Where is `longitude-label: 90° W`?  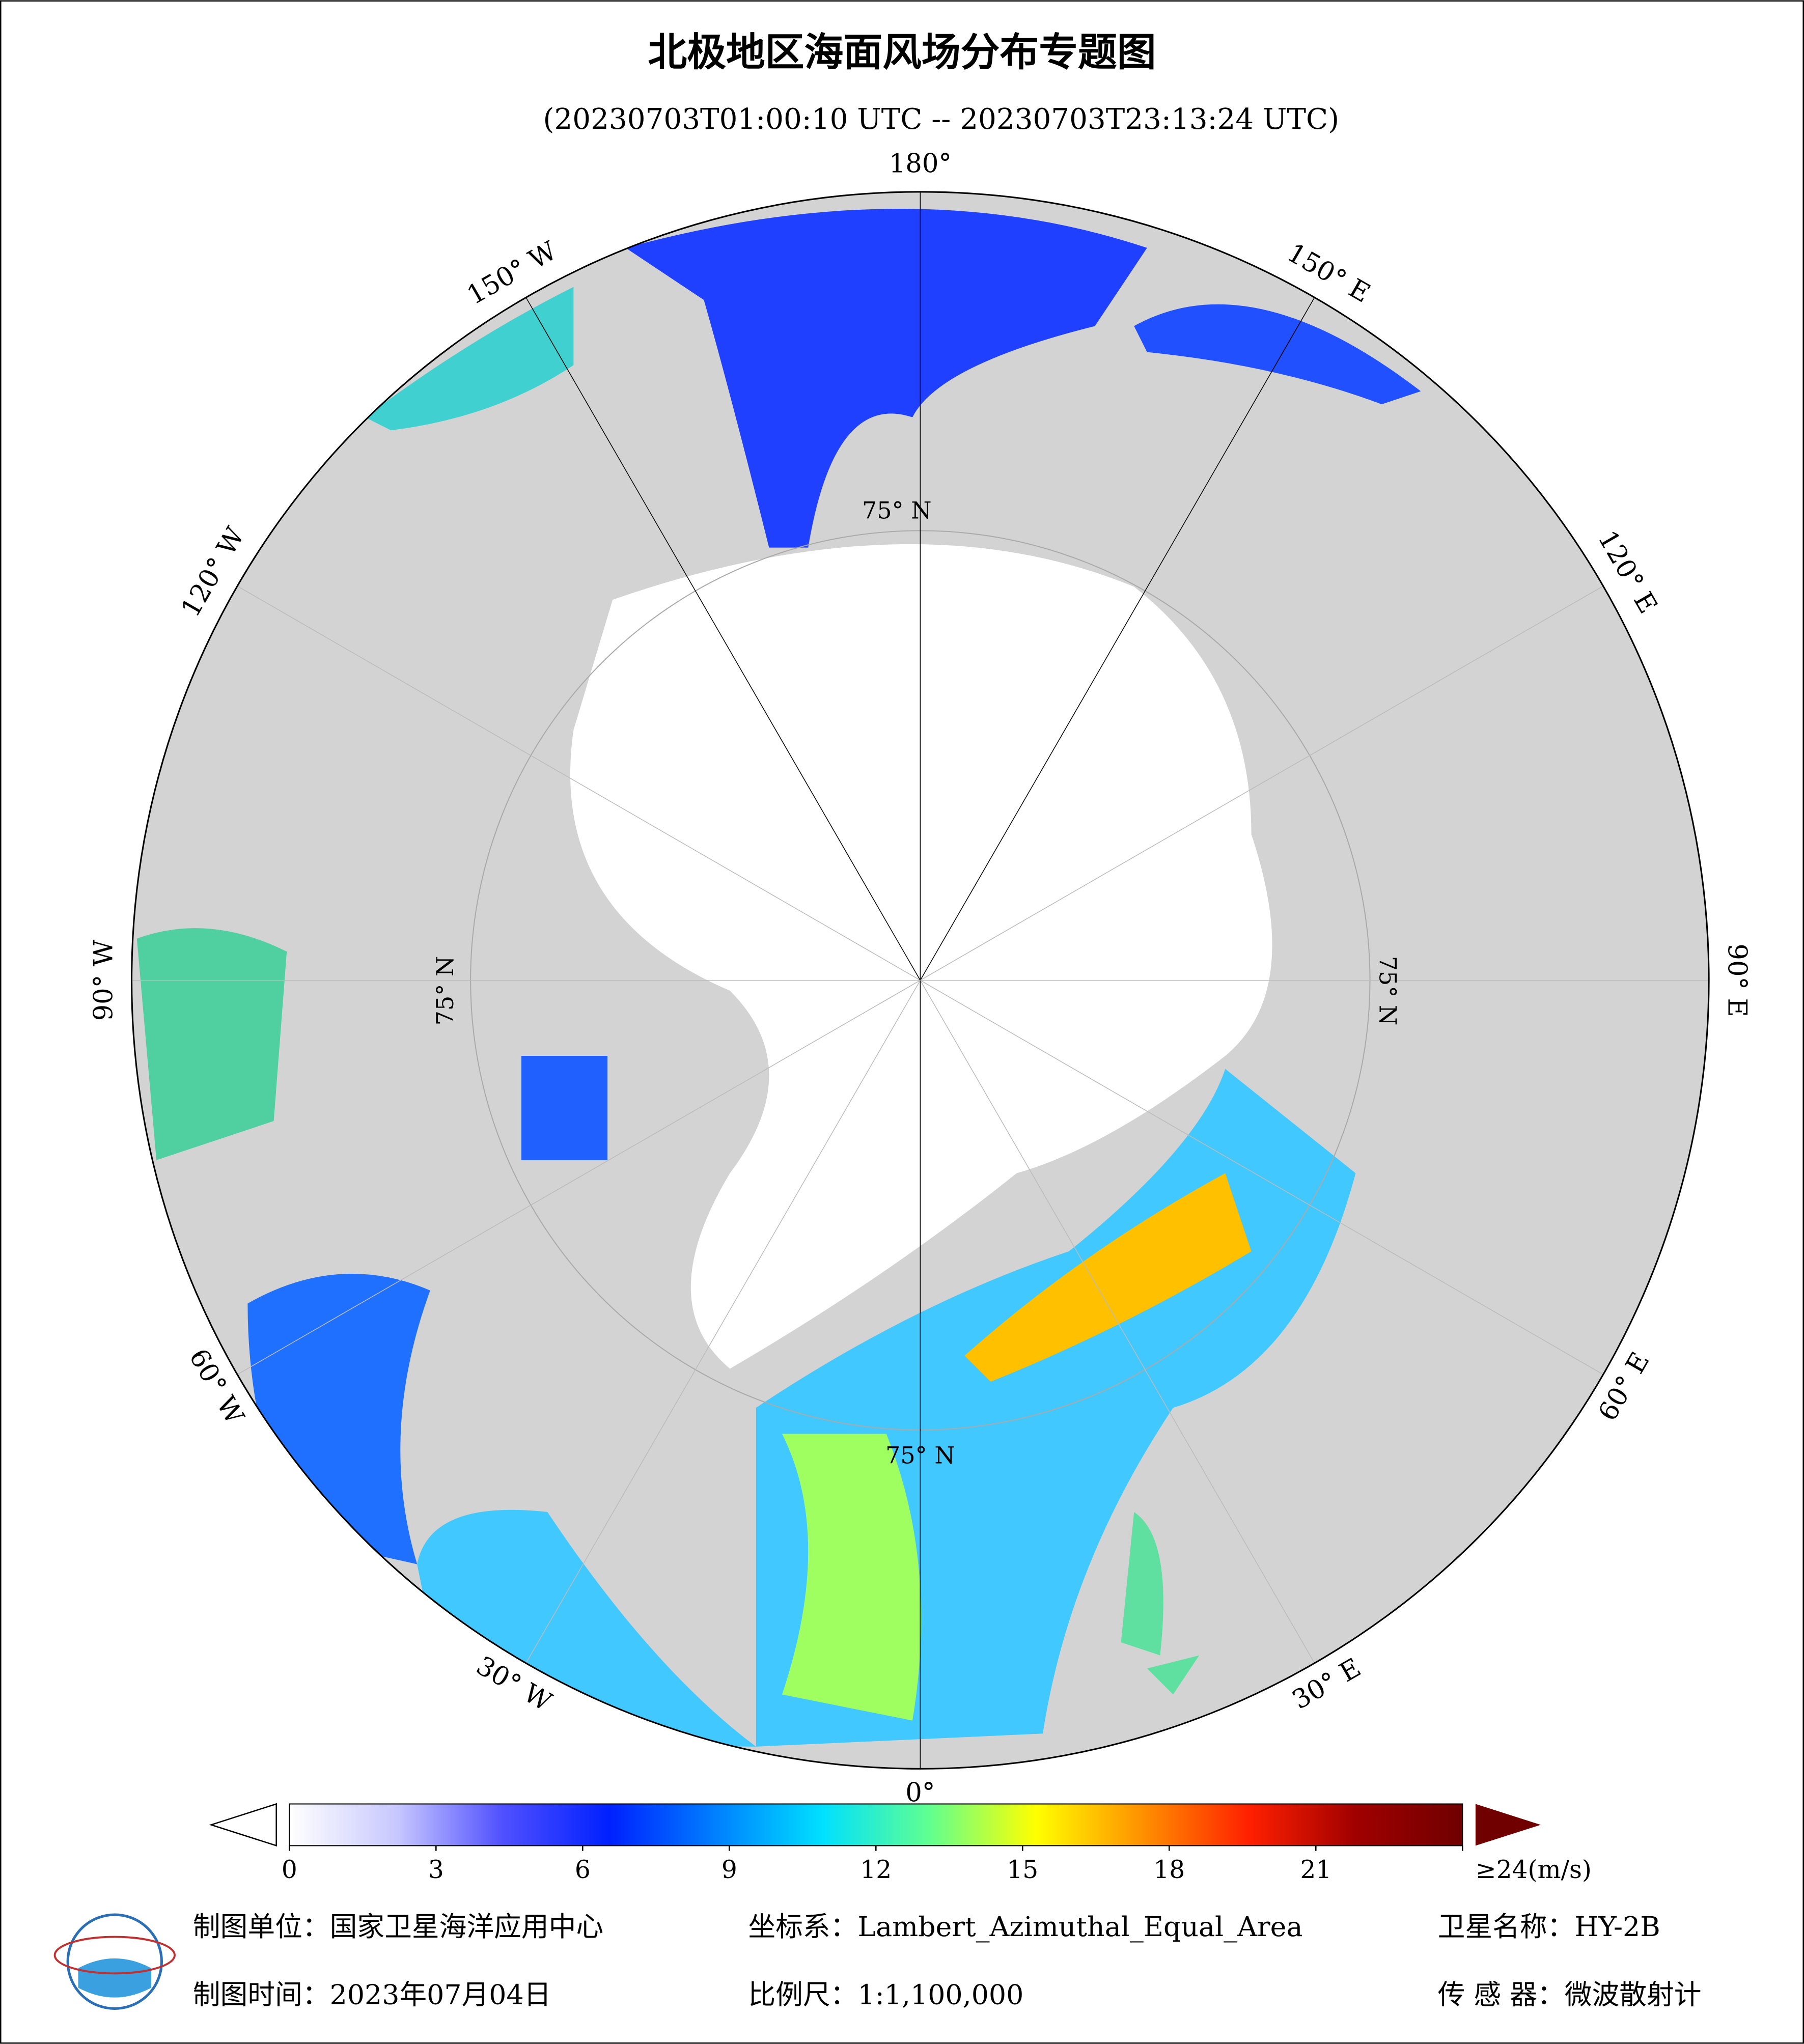 longitude-label: 90° W is located at coordinates (103, 980).